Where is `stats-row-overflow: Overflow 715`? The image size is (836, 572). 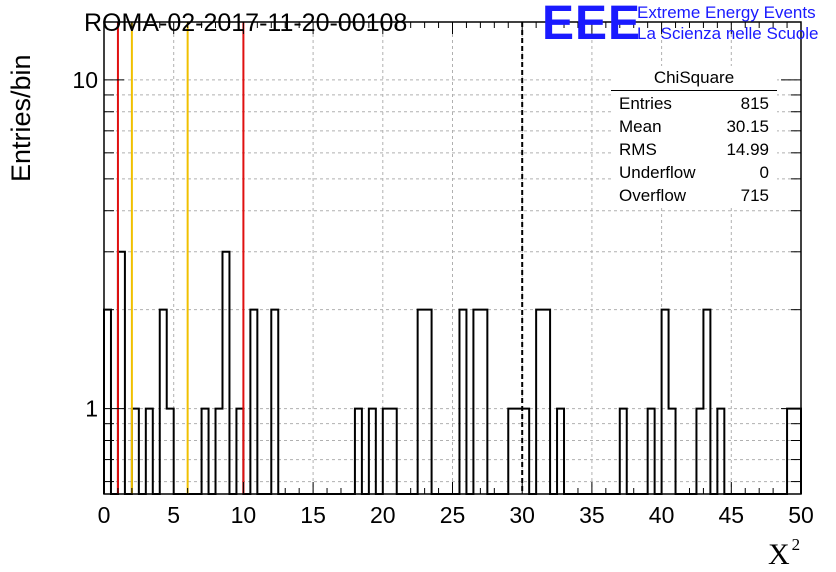
stats-row-overflow: Overflow 715 is located at coordinates (694, 195).